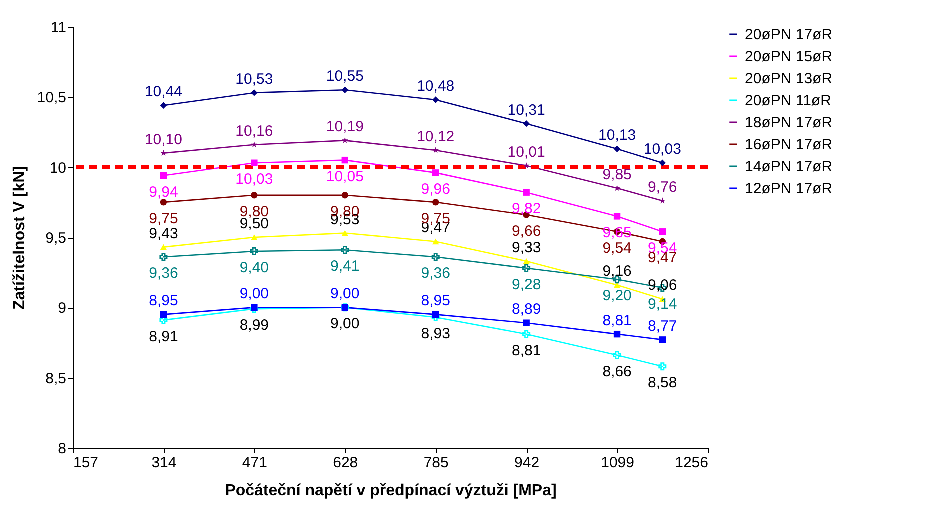 This screenshot has width=945, height=525. I want to click on x-tick-label: 471, so click(255, 463).